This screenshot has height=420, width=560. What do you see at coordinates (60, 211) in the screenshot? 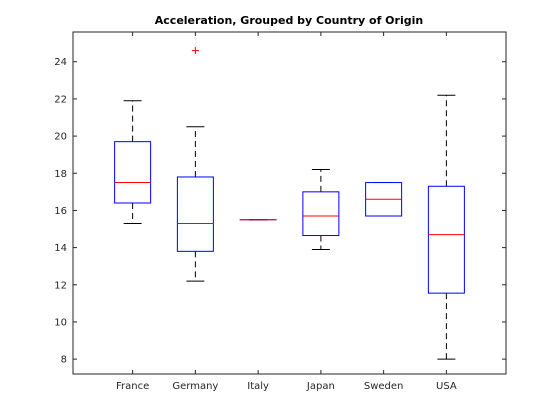
I see `y-tick-label: 16` at bounding box center [60, 211].